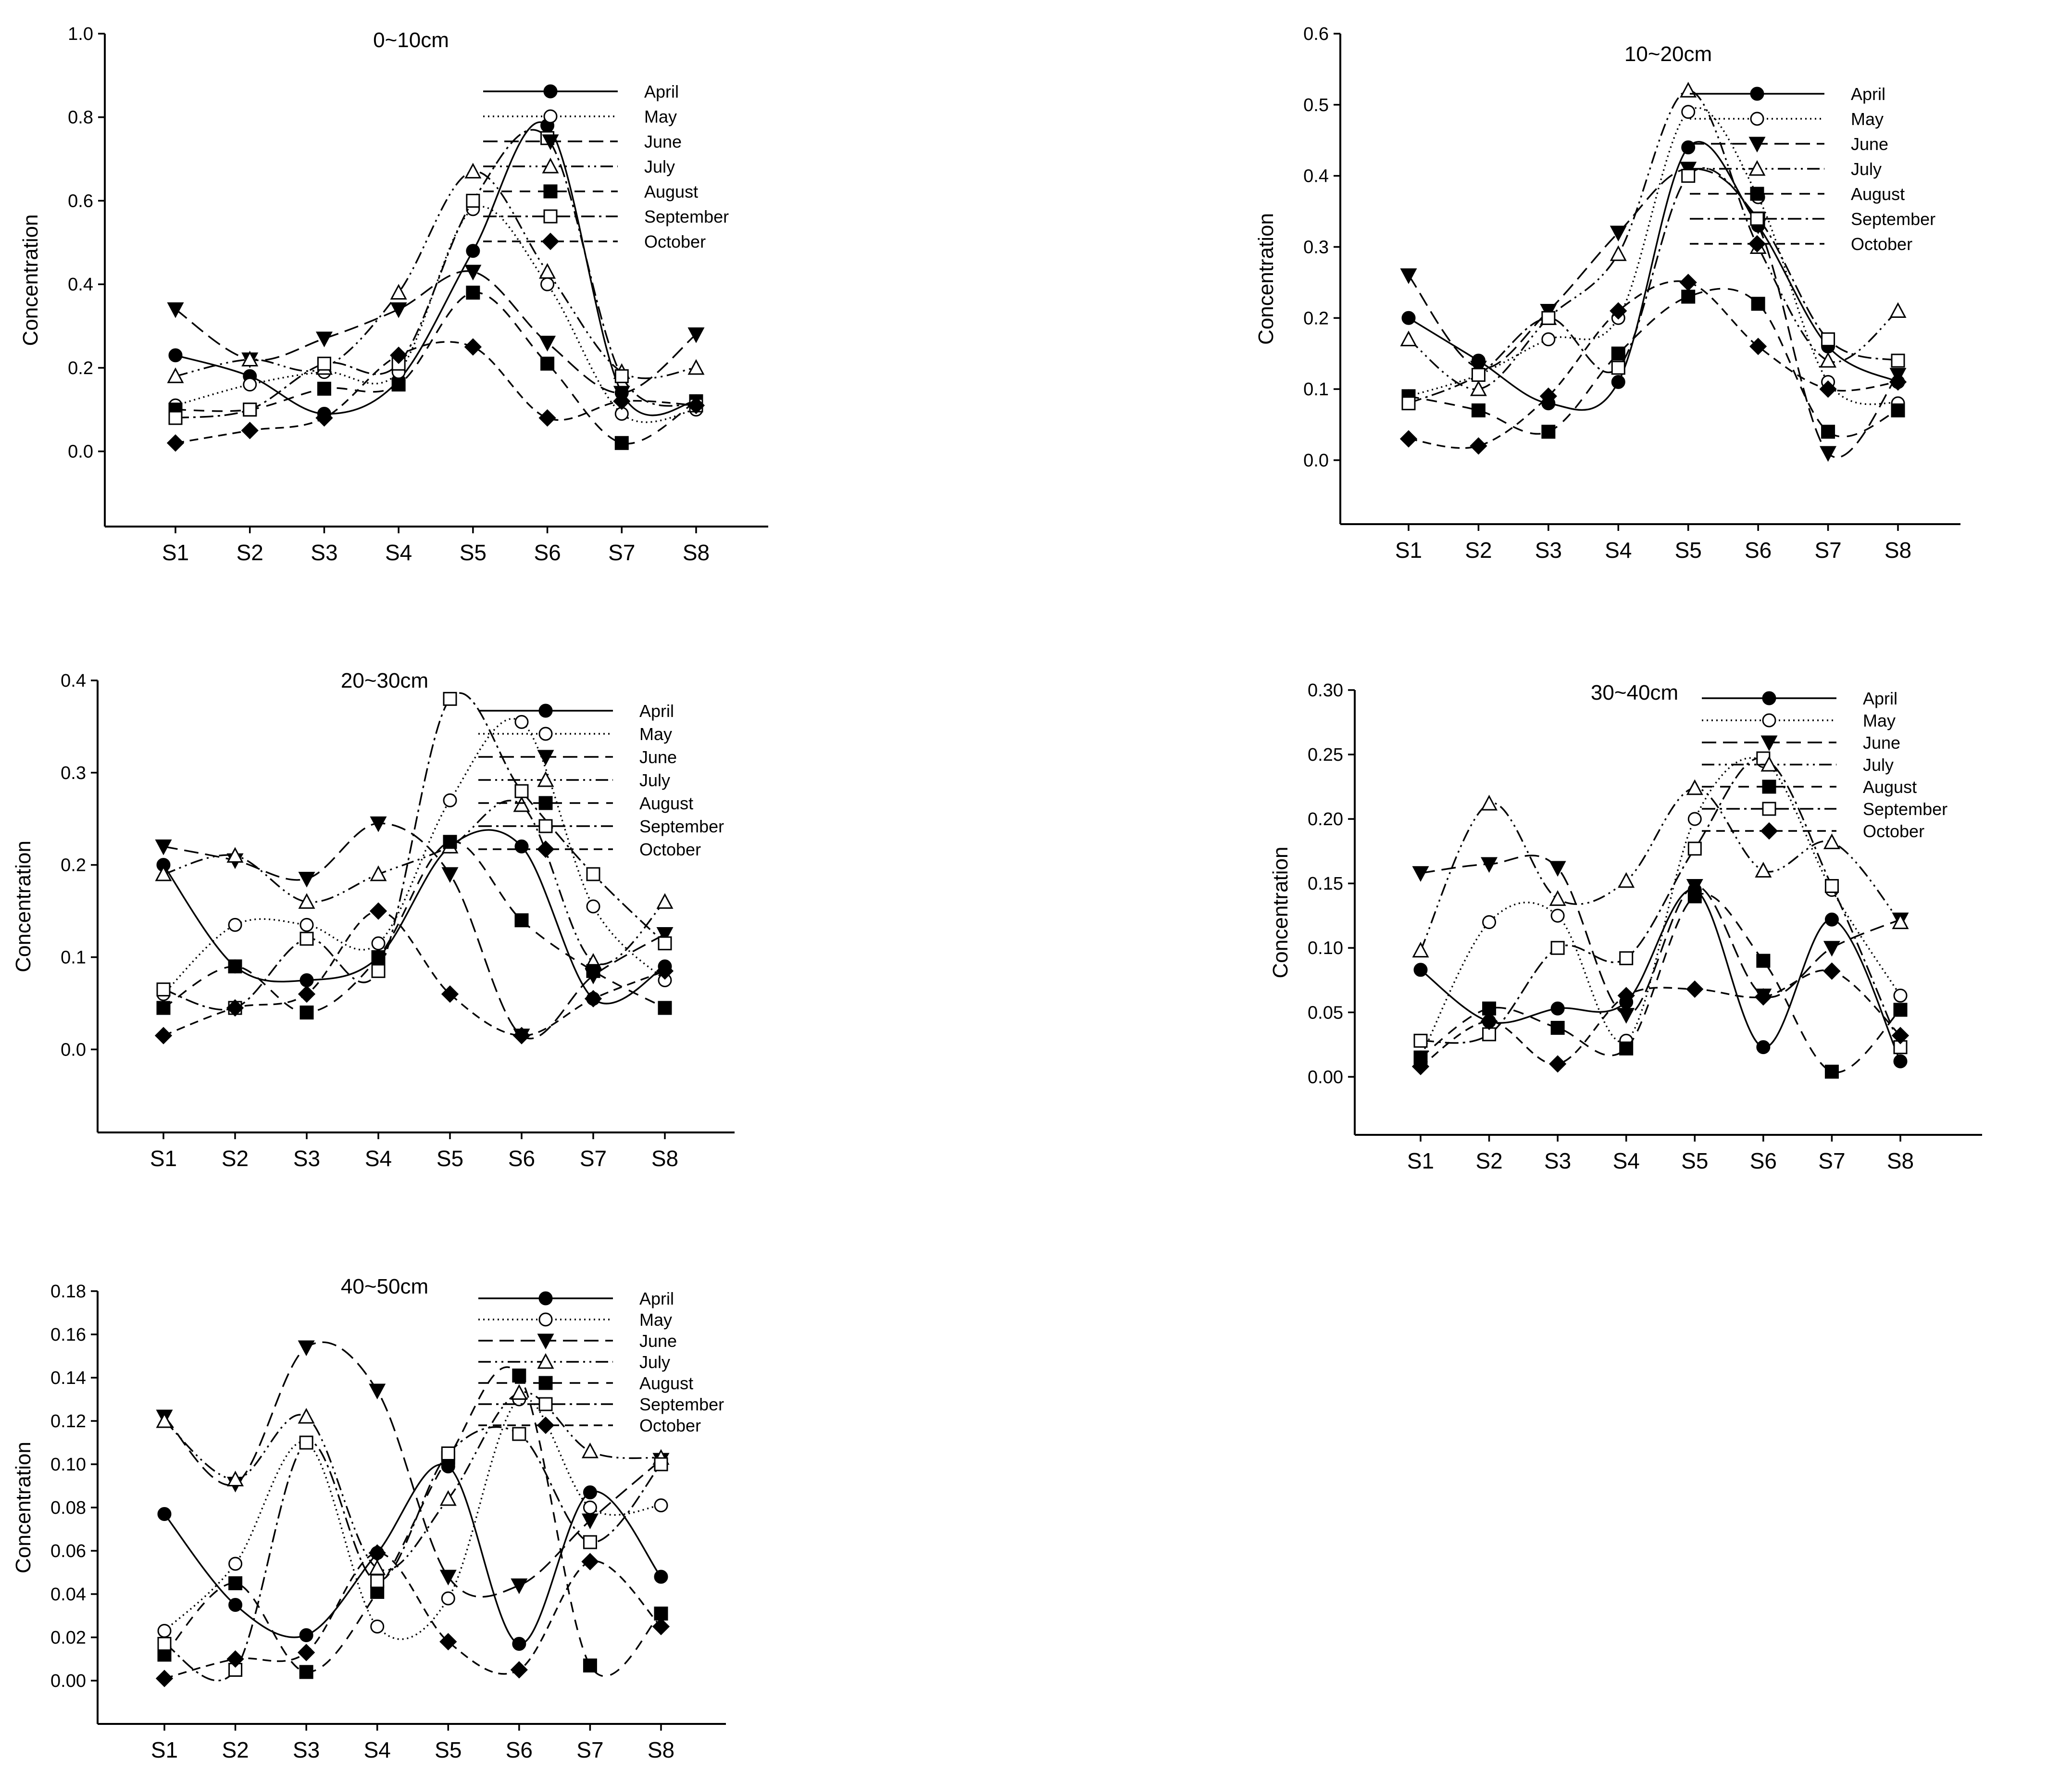  I want to click on legend-item-may: May, so click(575, 734).